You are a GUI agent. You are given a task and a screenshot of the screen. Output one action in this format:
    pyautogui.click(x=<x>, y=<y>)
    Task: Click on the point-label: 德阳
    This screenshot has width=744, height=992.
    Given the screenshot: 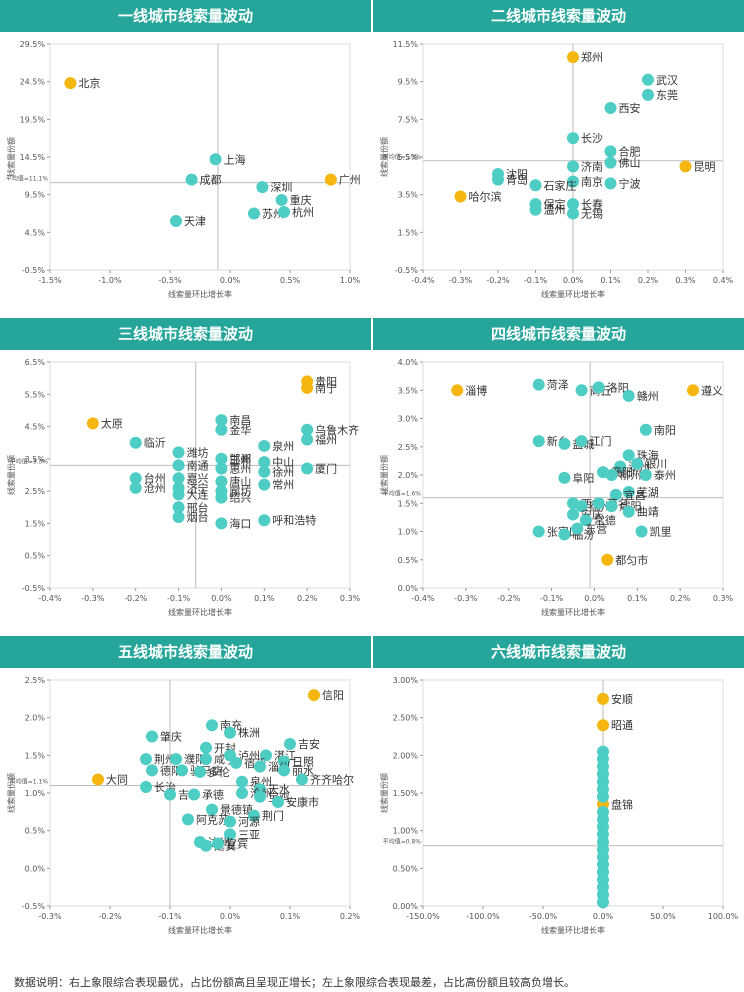 What is the action you would take?
    pyautogui.click(x=171, y=770)
    